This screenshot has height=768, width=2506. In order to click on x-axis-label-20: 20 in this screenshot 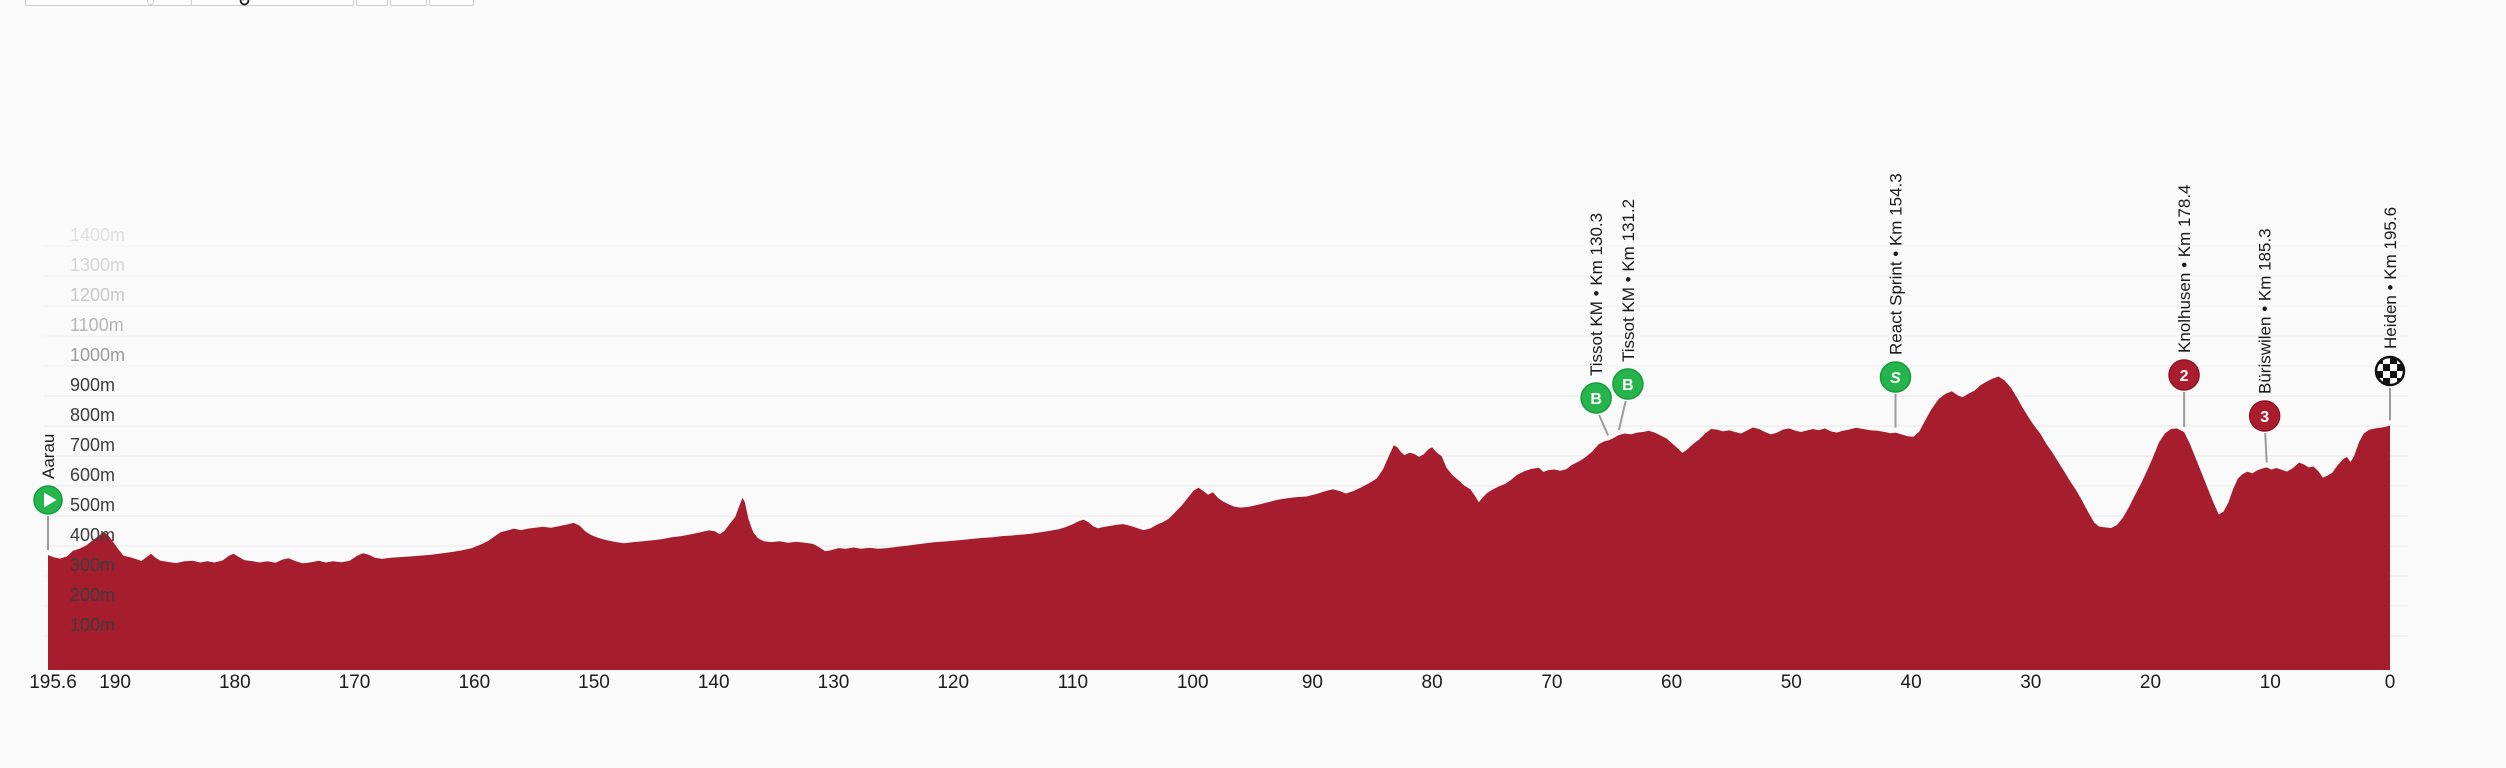, I will do `click(2150, 682)`.